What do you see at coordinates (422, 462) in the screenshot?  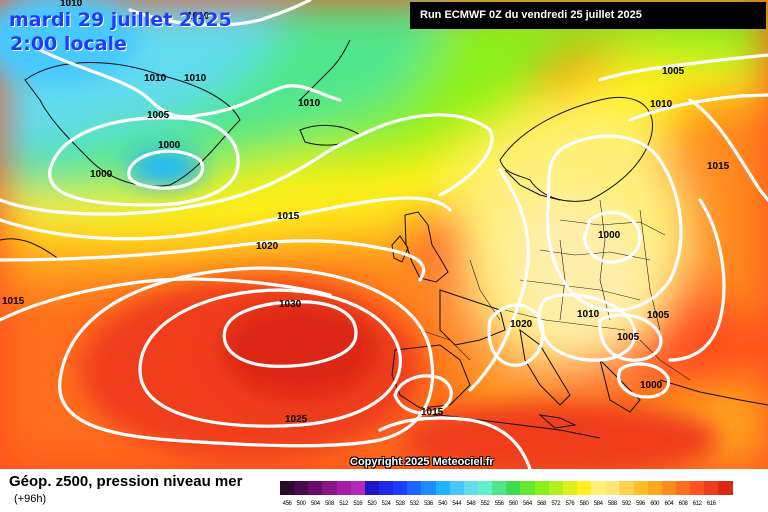 I see `copyright-text: Copyright 2025 Meteociel.fr` at bounding box center [422, 462].